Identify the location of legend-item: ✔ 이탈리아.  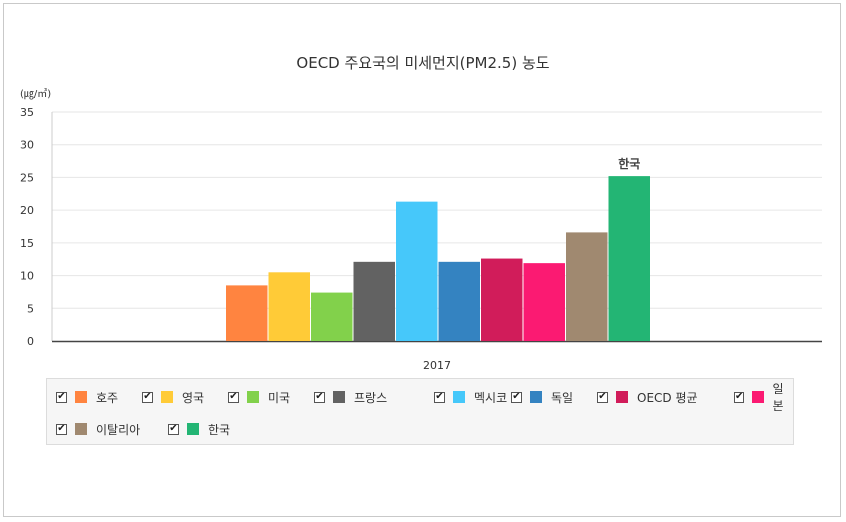
(98, 429).